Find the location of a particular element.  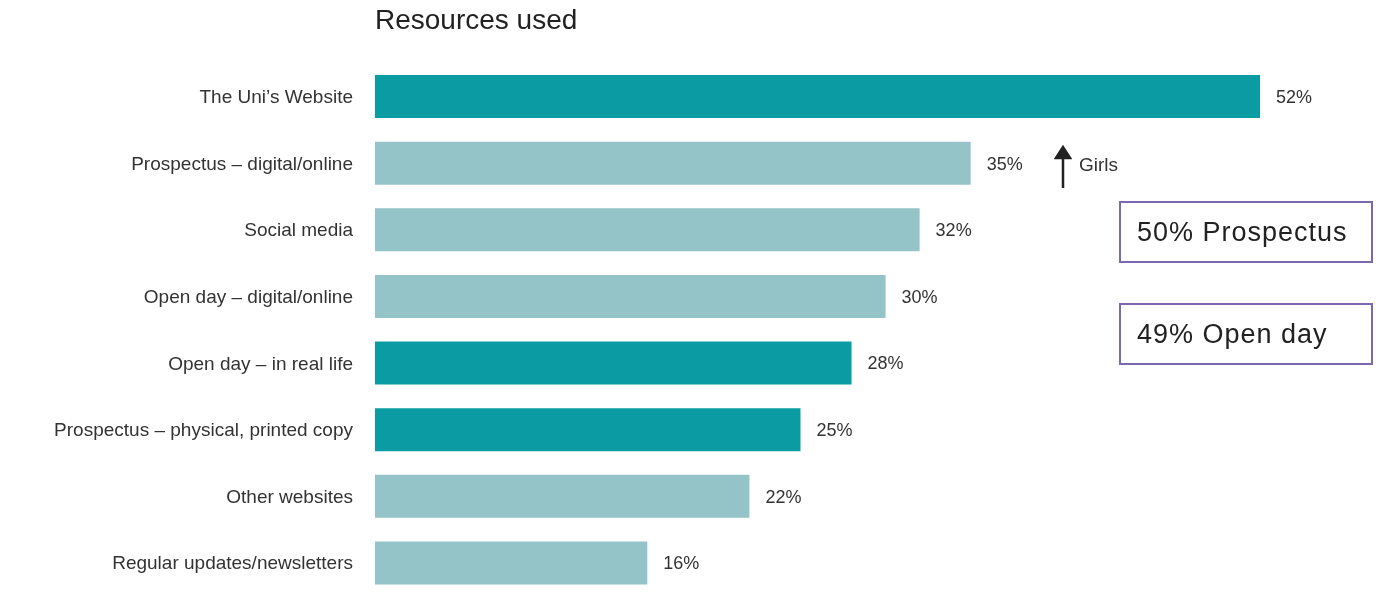

y-tick-label: Regular updates/newsletters is located at coordinates (232, 563).